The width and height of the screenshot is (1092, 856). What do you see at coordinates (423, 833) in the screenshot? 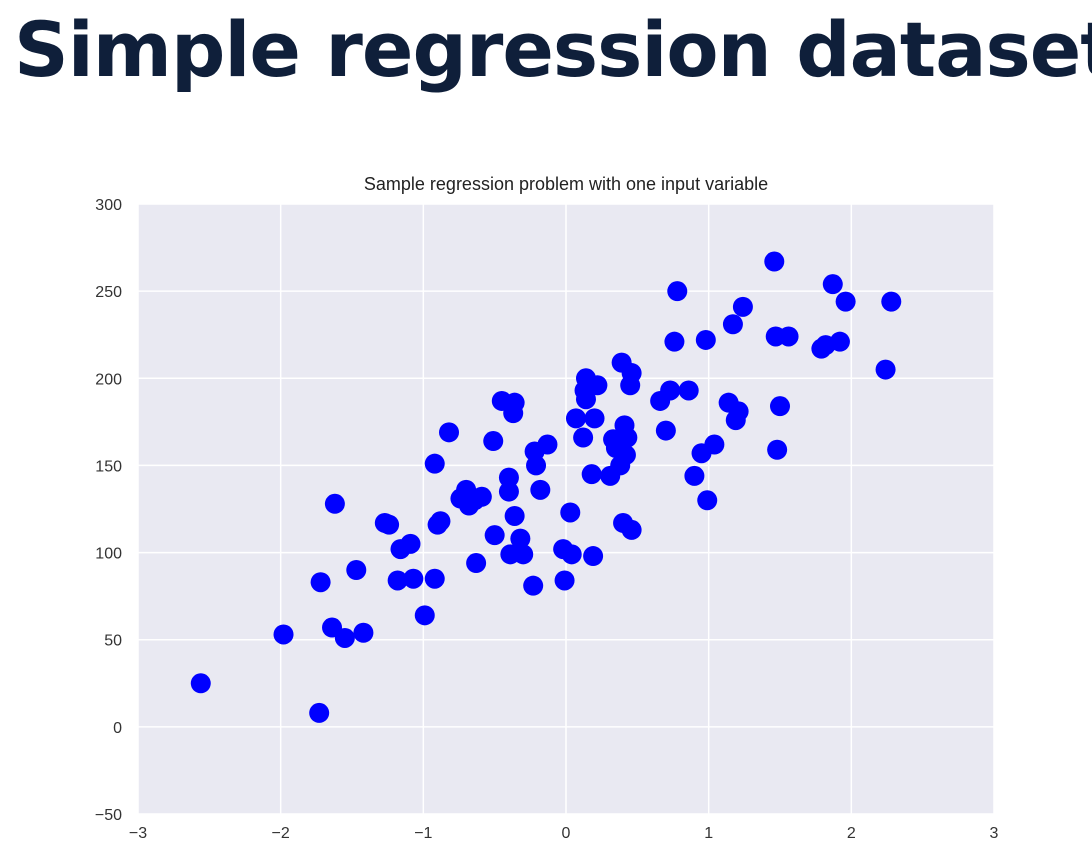
I see `x-tick-label: −1` at bounding box center [423, 833].